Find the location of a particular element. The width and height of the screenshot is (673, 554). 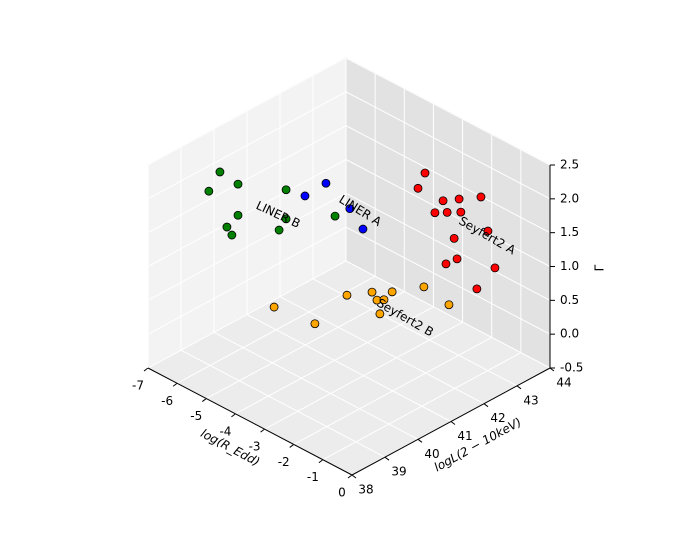

z-tick-label: 1.5 is located at coordinates (569, 232).